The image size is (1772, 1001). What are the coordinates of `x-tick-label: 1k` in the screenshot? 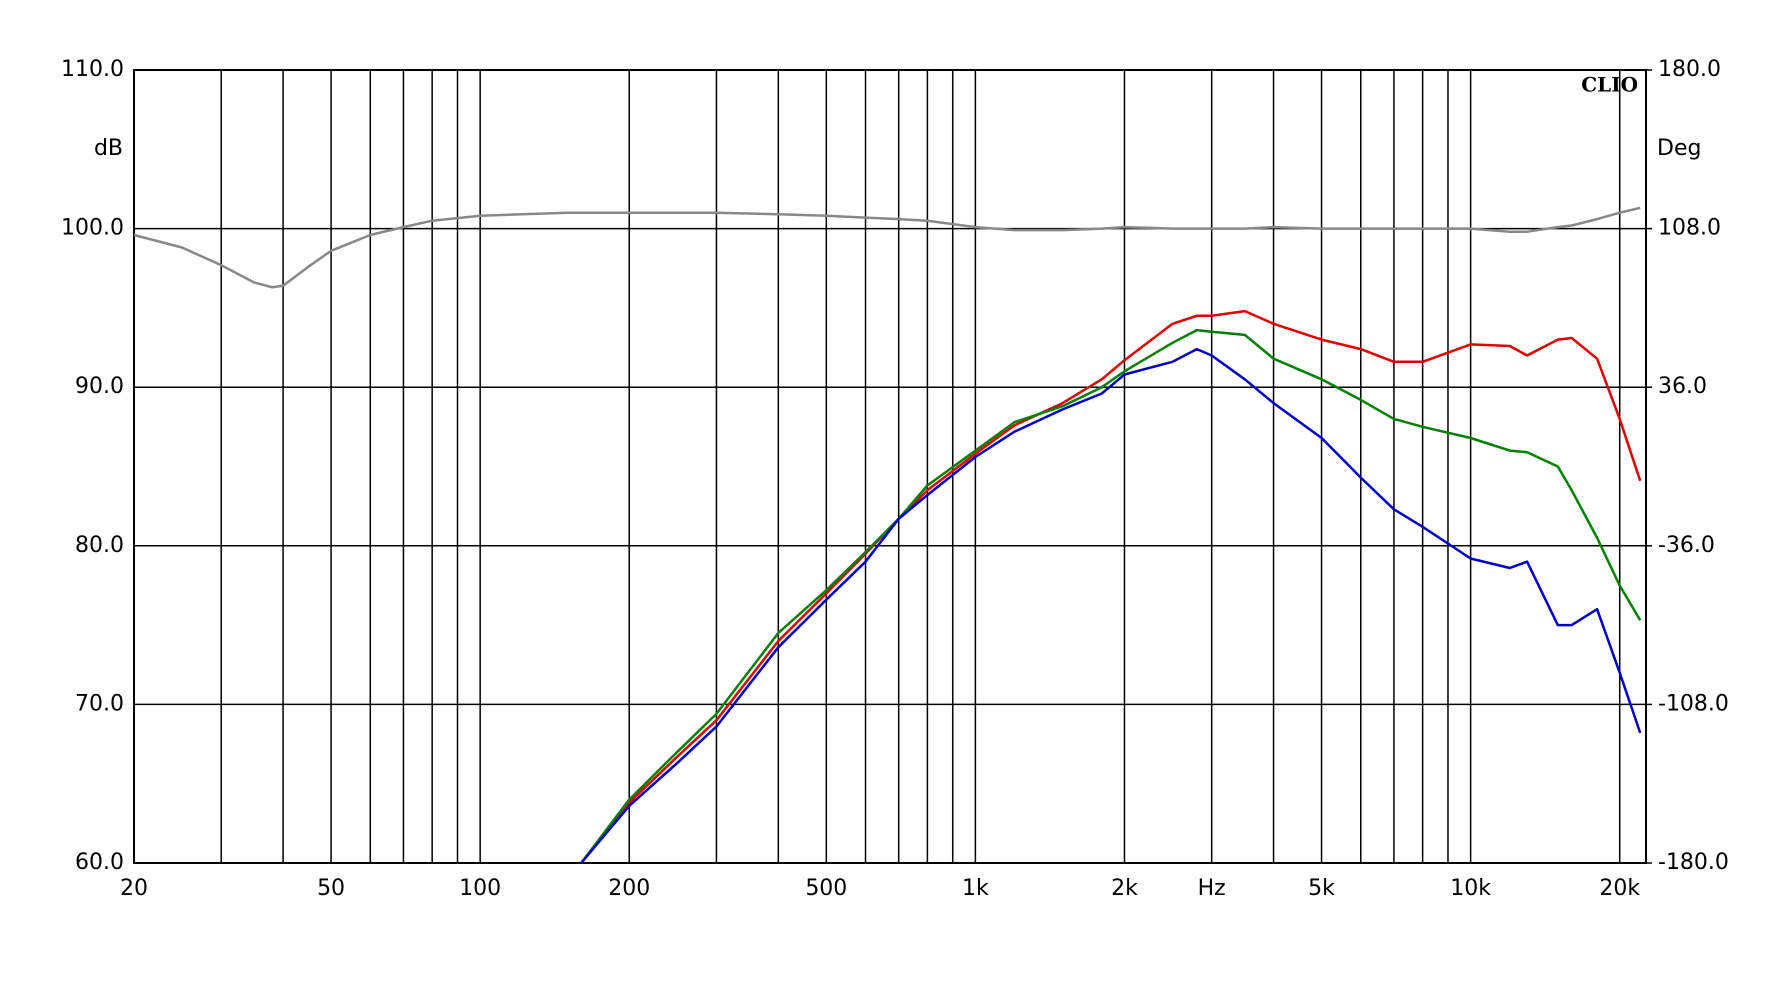 It's located at (975, 888).